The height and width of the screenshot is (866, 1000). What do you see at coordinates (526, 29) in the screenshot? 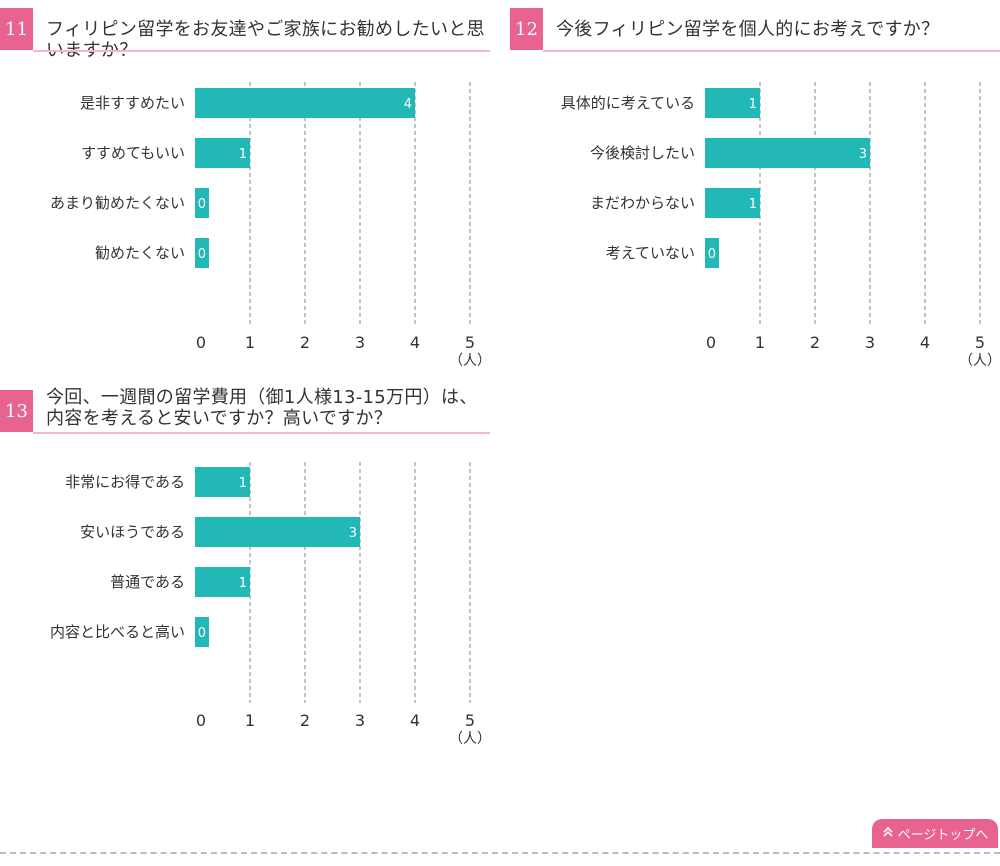
I see `question-number: 12` at bounding box center [526, 29].